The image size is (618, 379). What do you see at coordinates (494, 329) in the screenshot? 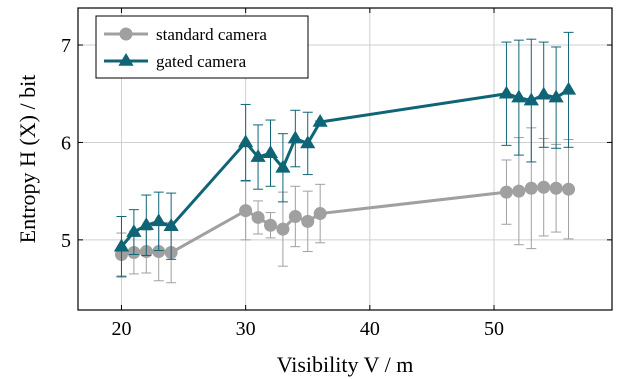
I see `x-tick-label: 50` at bounding box center [494, 329].